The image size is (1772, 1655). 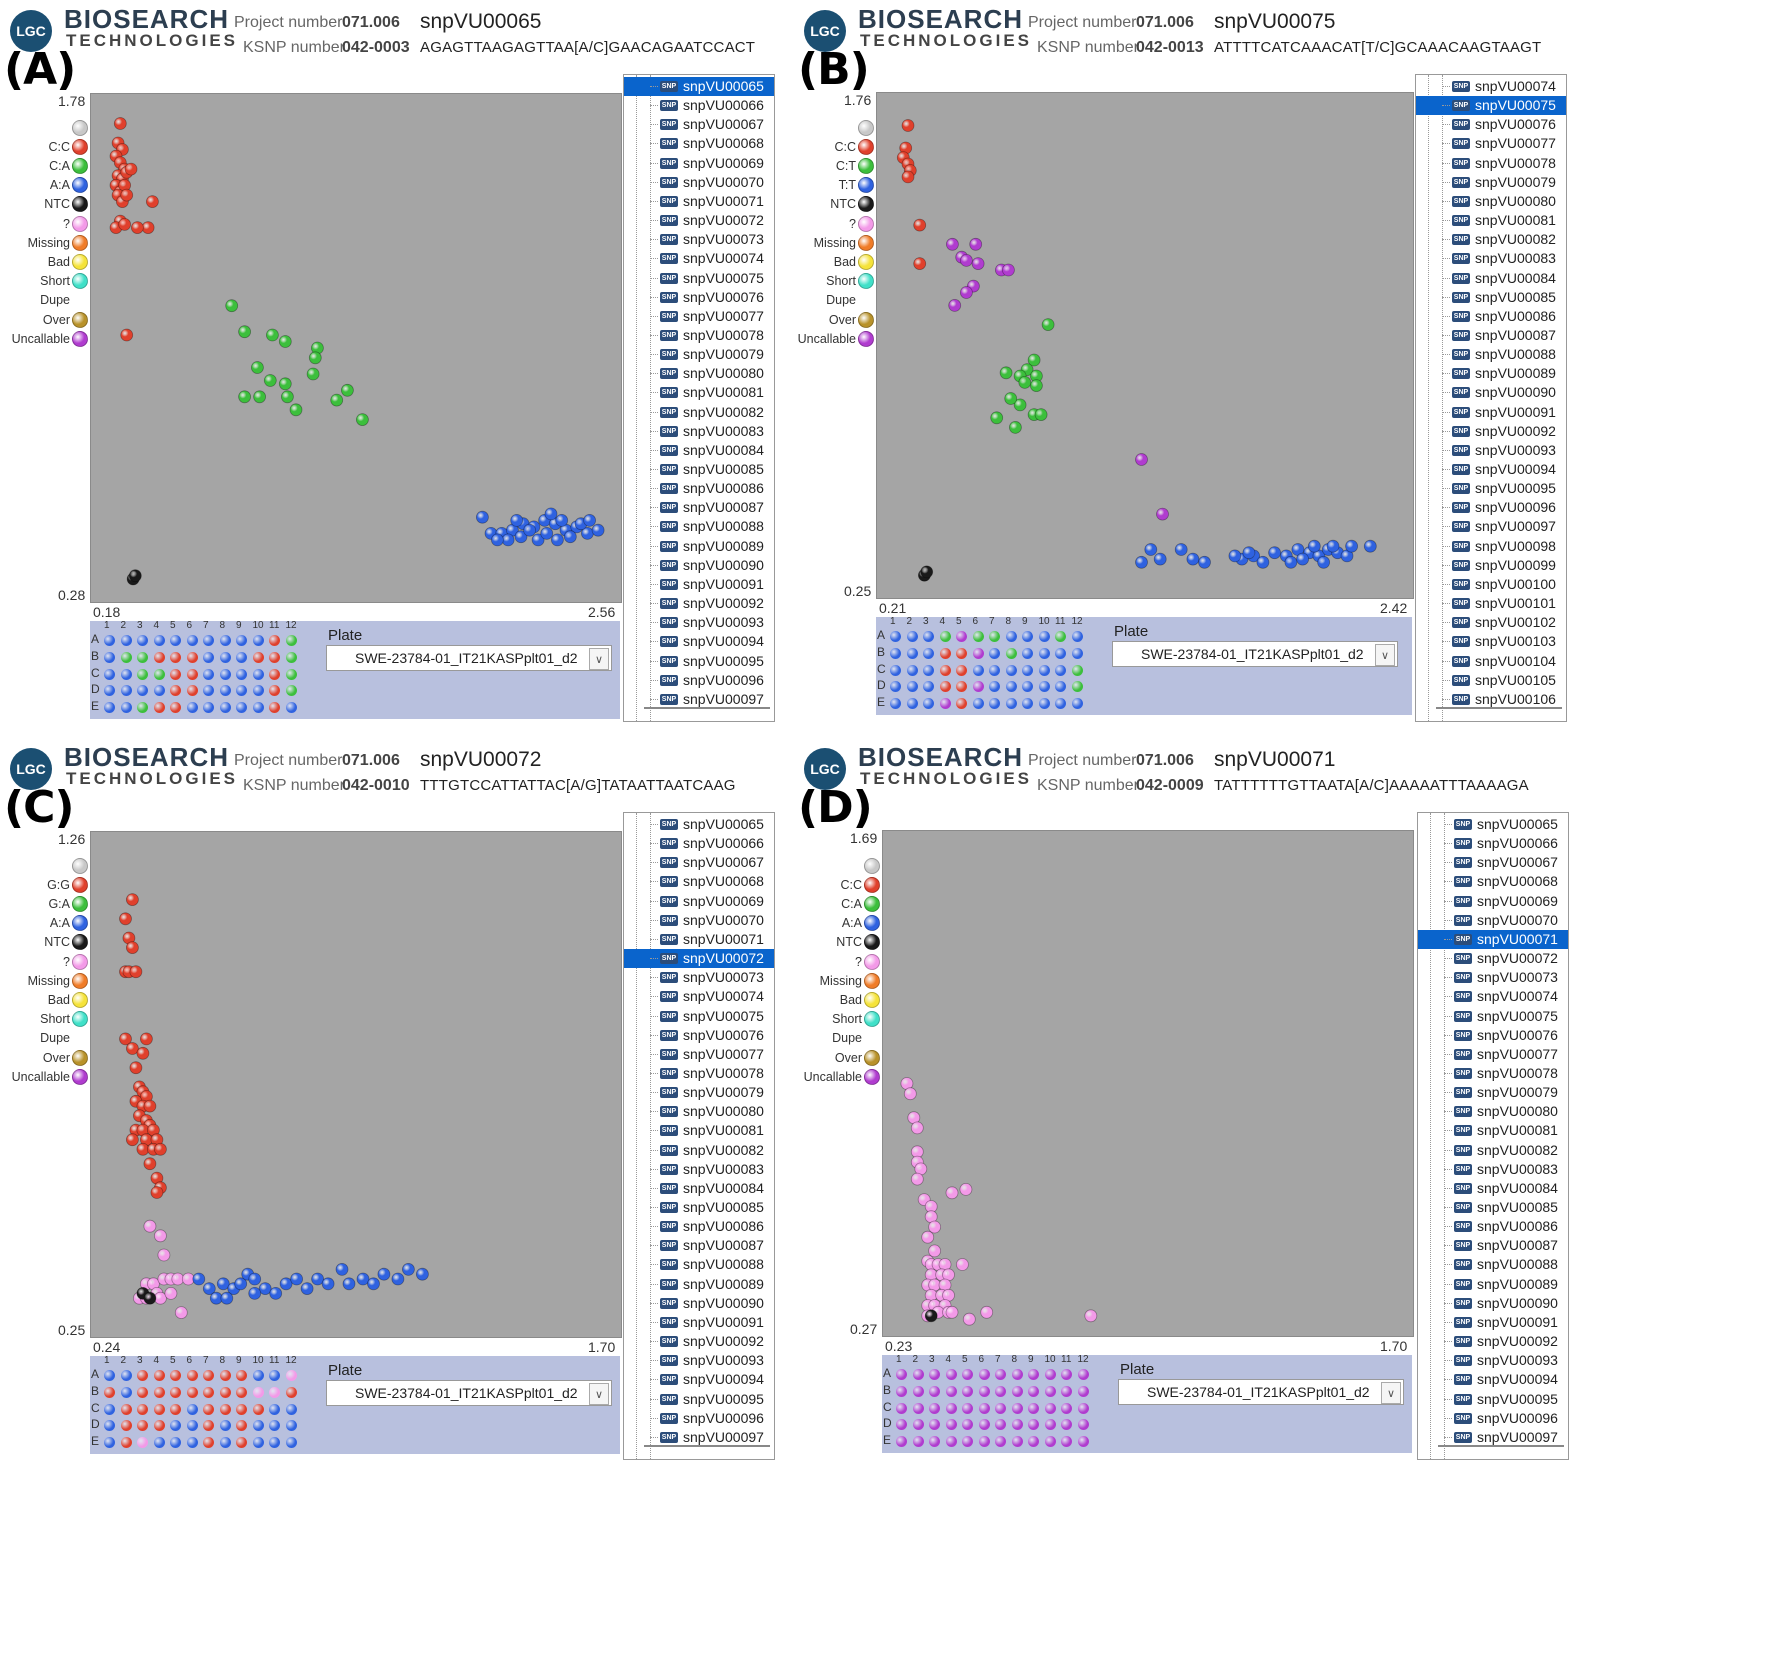 What do you see at coordinates (910, 1094) in the screenshot?
I see `data-point--1` at bounding box center [910, 1094].